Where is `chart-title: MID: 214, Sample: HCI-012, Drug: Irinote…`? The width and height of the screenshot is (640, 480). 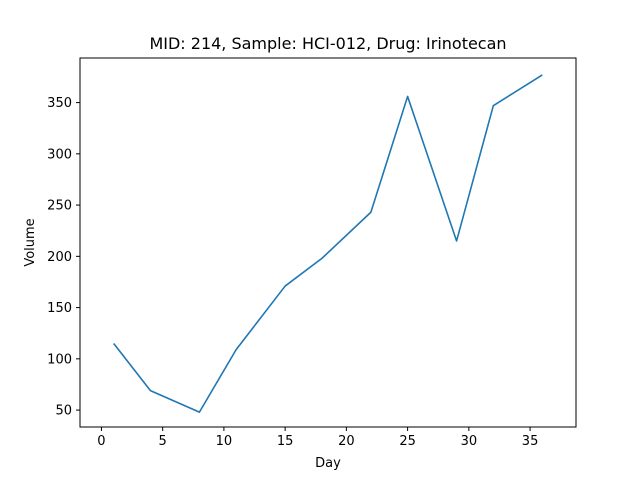 chart-title: MID: 214, Sample: HCI-012, Drug: Irinote… is located at coordinates (327, 43).